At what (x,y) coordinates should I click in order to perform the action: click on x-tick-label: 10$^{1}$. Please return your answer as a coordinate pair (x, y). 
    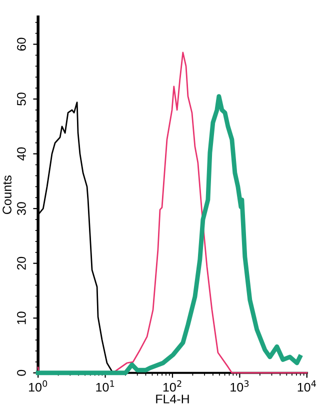
    Looking at the image, I should click on (105, 386).